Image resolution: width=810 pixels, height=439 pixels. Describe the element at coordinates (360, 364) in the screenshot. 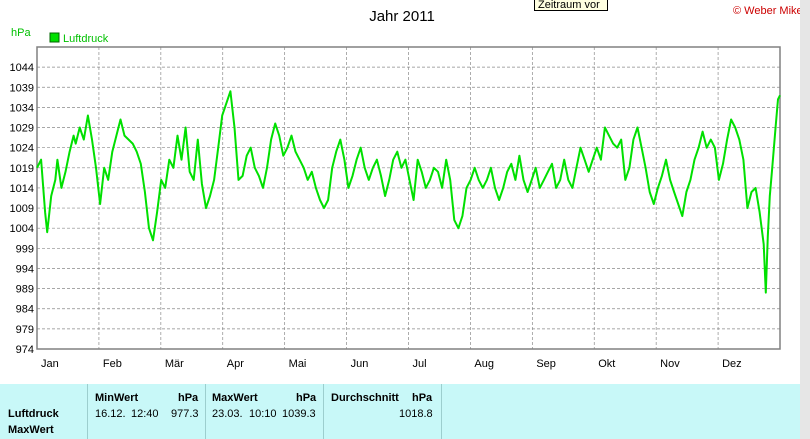

I see `x-tick-label: Jun` at that location.